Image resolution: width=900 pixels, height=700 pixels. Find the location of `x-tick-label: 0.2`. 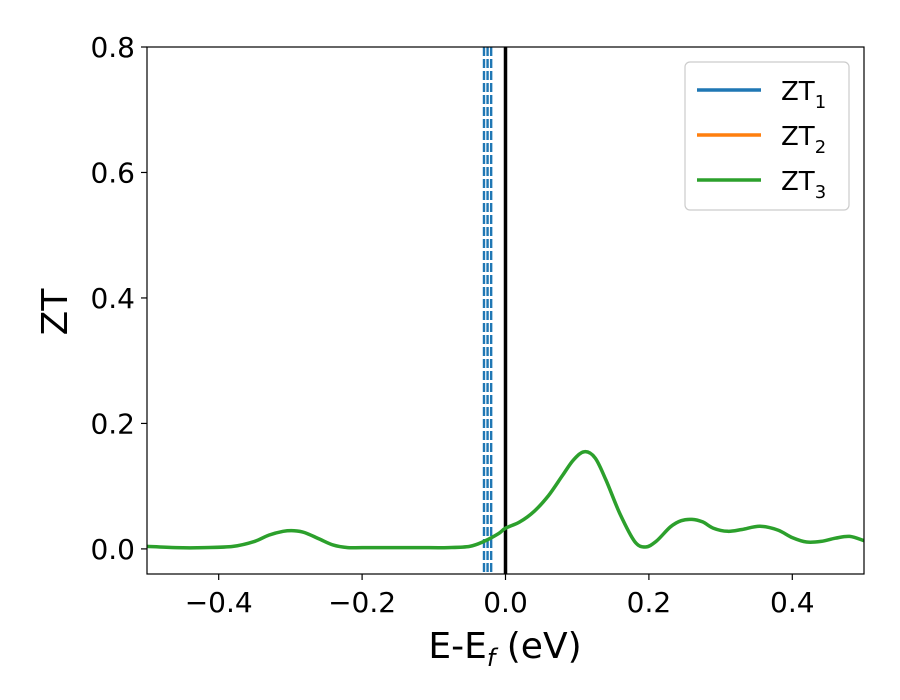

x-tick-label: 0.2 is located at coordinates (649, 602).